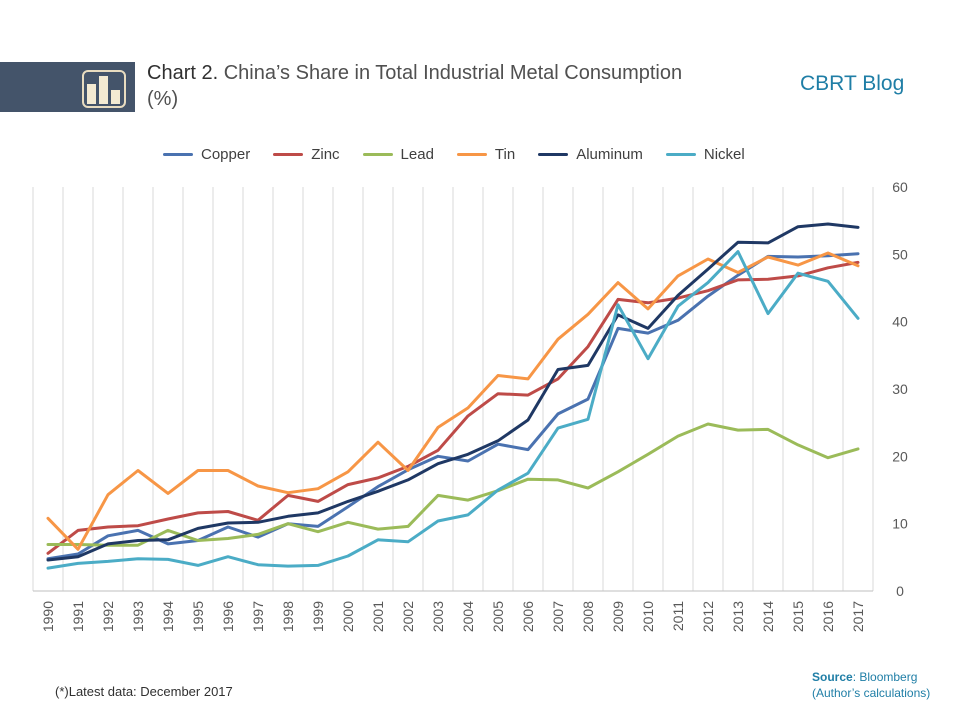 The width and height of the screenshot is (960, 720). Describe the element at coordinates (258, 616) in the screenshot. I see `x-tick-label: 1997` at that location.